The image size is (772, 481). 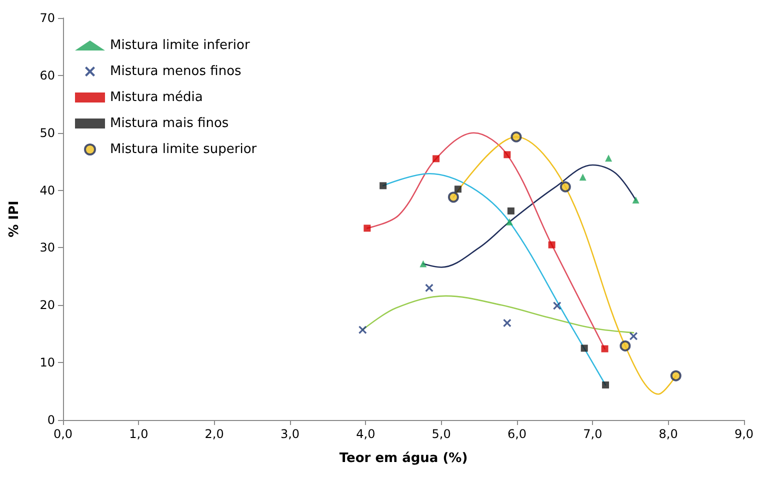 What do you see at coordinates (169, 123) in the screenshot?
I see `legend-label: Mistura mais finos` at bounding box center [169, 123].